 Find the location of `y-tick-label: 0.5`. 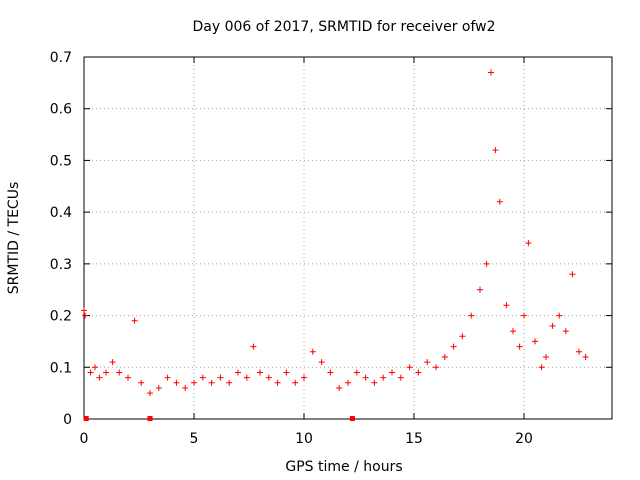

y-tick-label: 0.5 is located at coordinates (61, 161).